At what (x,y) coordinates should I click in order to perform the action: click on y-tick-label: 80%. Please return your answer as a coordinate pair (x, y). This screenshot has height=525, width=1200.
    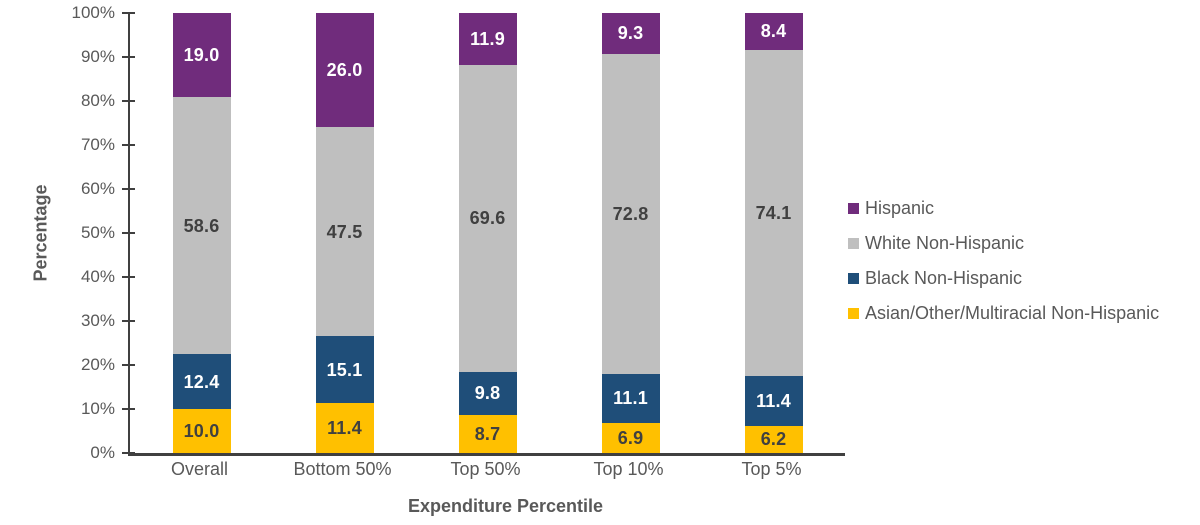
    Looking at the image, I should click on (97, 100).